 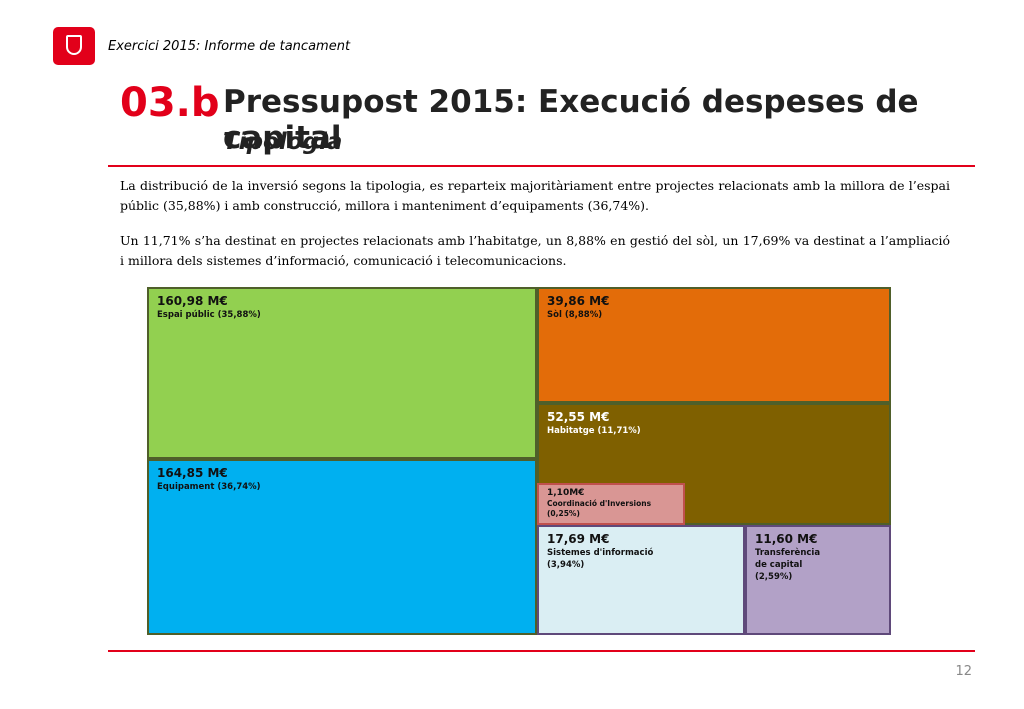 What do you see at coordinates (283, 142) in the screenshot?
I see `subtitle: Tipologia` at bounding box center [283, 142].